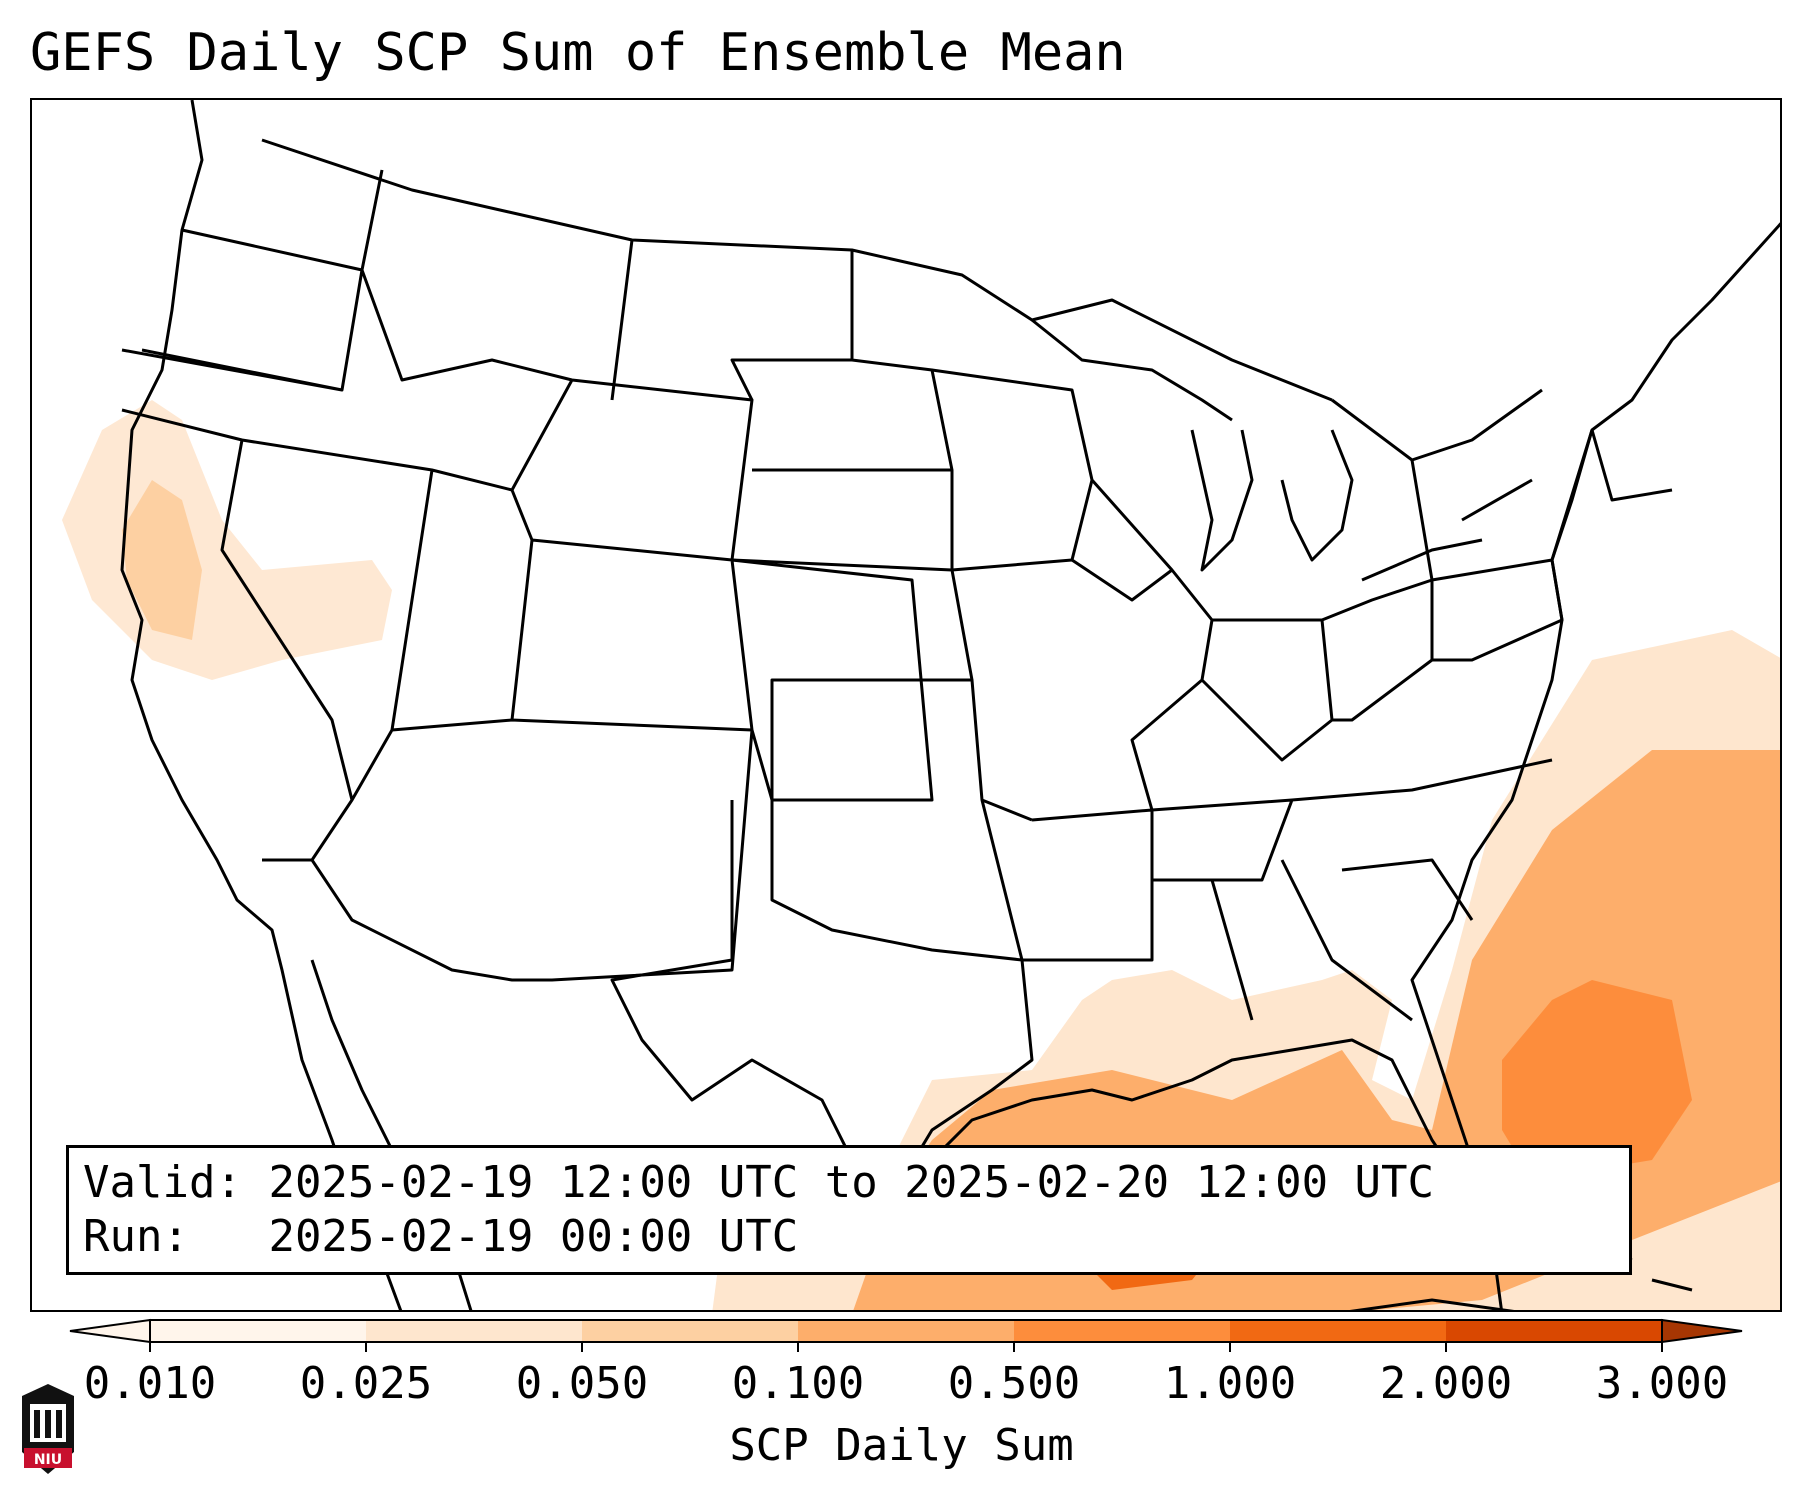 The image size is (1803, 1500). What do you see at coordinates (1595, 731) in the screenshot?
I see `coastline-east` at bounding box center [1595, 731].